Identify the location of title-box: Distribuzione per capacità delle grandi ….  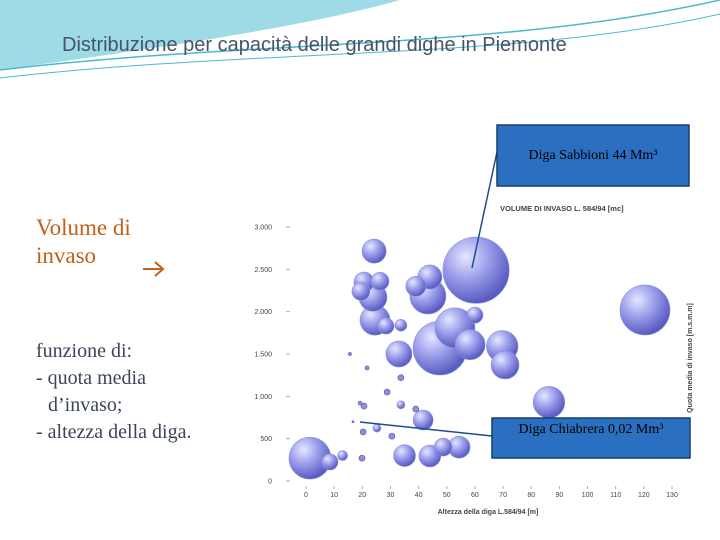
(314, 45).